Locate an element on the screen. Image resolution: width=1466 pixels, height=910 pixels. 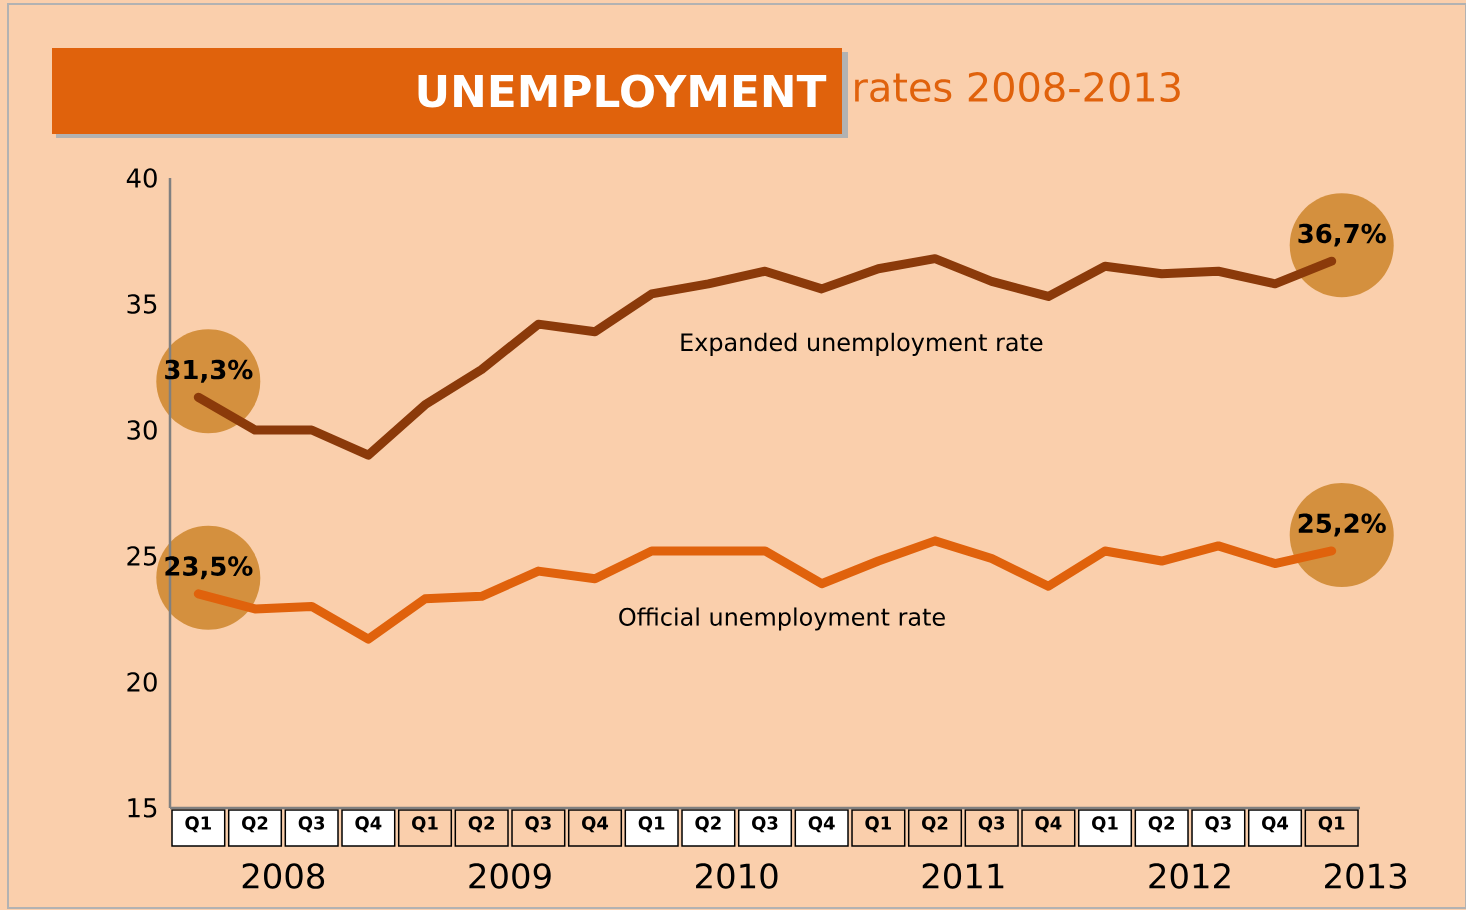
data-label: 23,5% is located at coordinates (209, 568).